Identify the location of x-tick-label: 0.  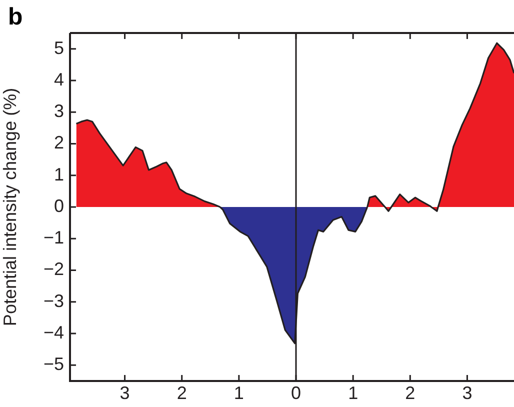
(296, 392).